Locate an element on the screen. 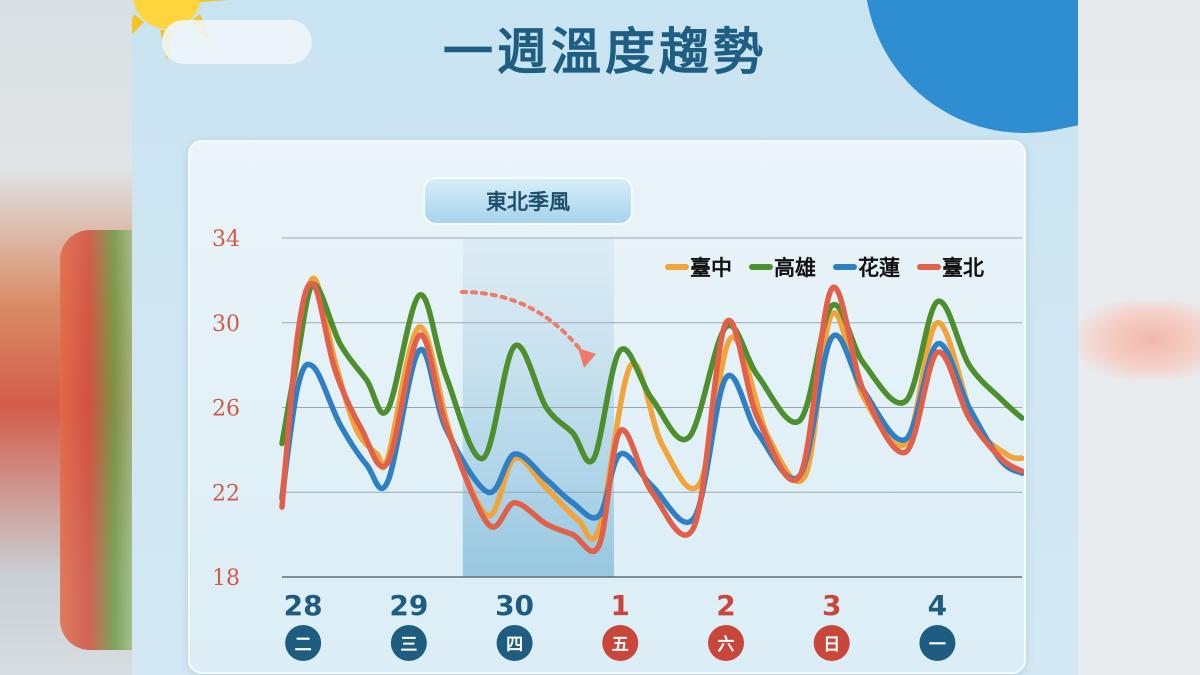 This screenshot has height=675, width=1200. x-tick-label: 30 is located at coordinates (514, 605).